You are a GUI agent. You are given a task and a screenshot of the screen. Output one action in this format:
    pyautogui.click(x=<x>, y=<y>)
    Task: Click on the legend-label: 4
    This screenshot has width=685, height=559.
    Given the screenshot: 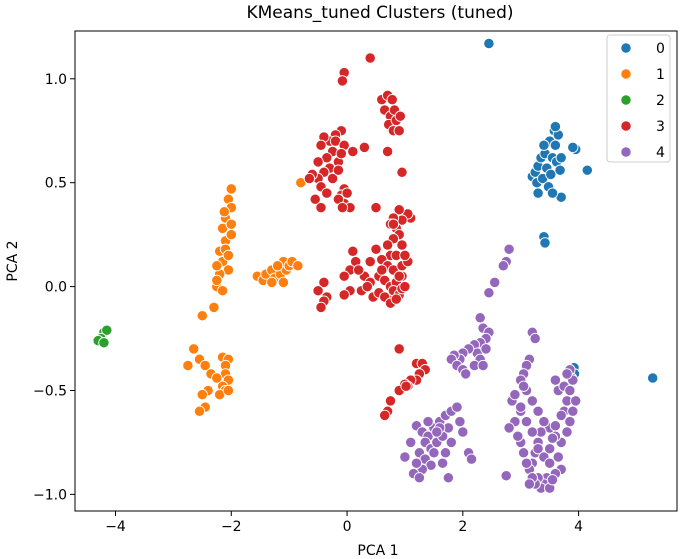 What is the action you would take?
    pyautogui.click(x=660, y=153)
    